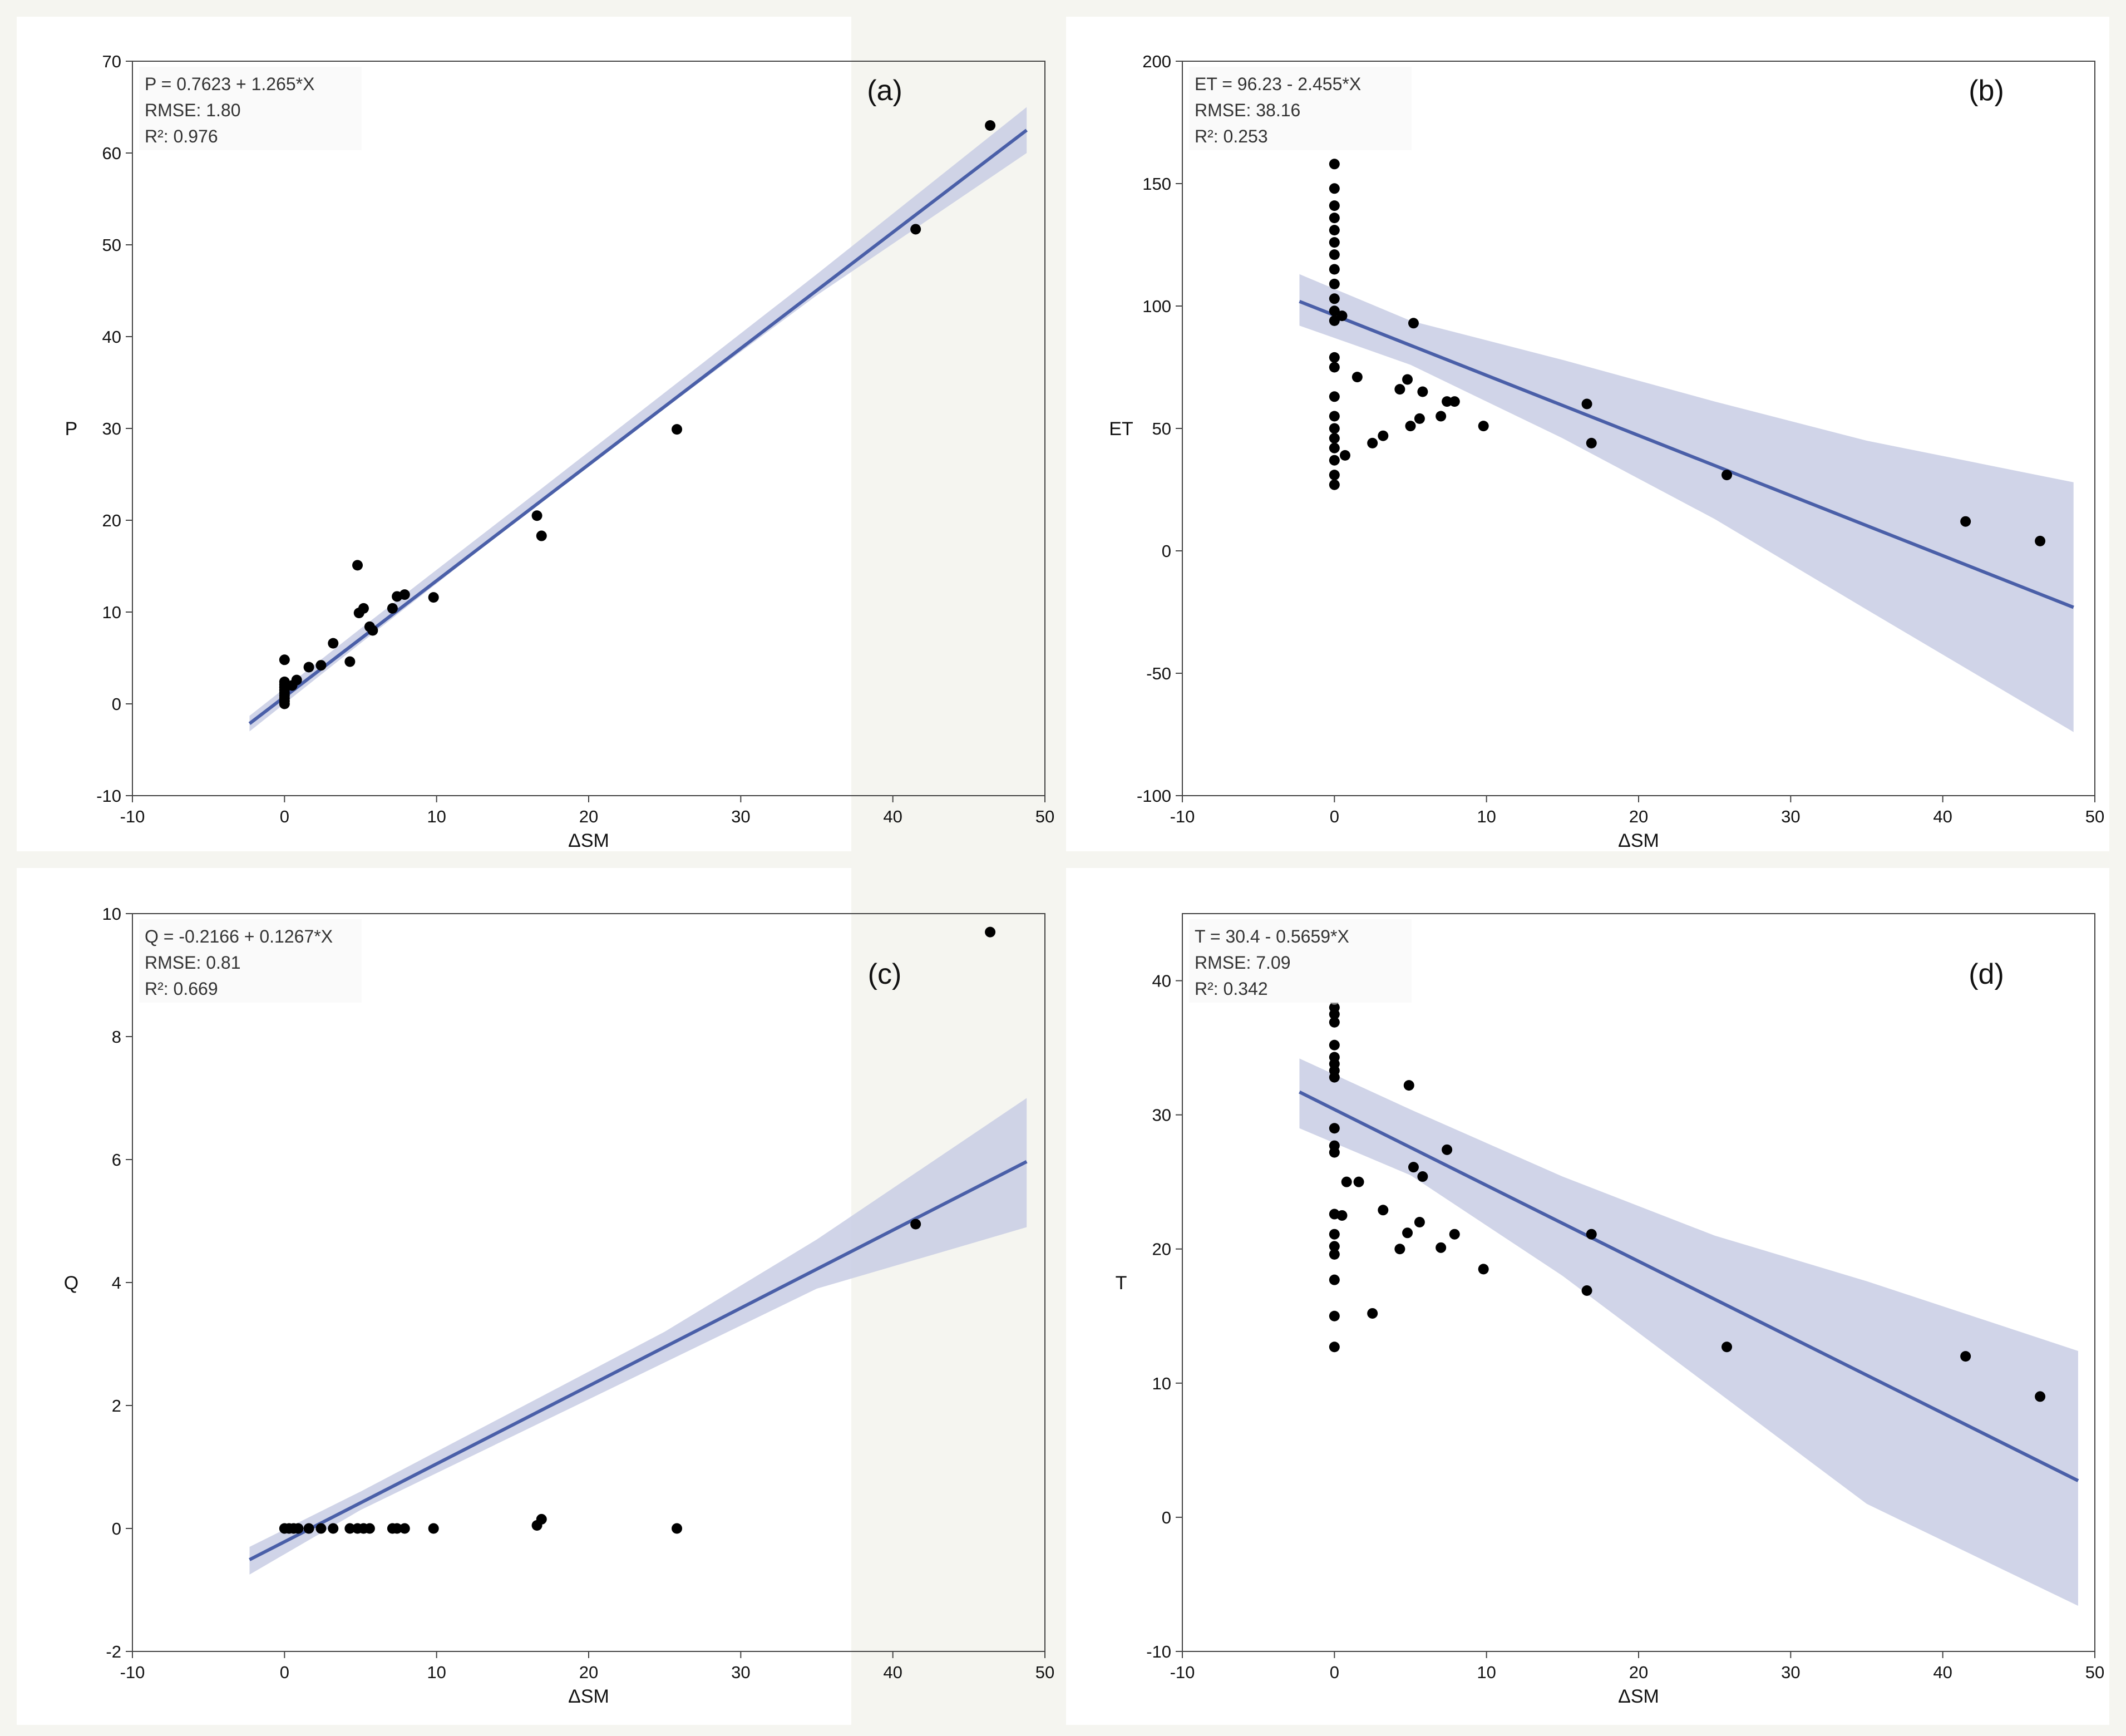  What do you see at coordinates (1300, 108) in the screenshot?
I see `equation-background-b` at bounding box center [1300, 108].